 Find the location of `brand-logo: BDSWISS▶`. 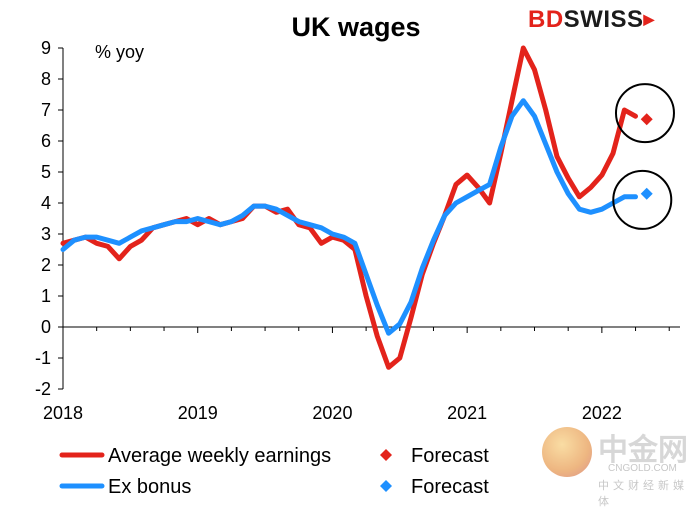

brand-logo: BDSWISS▶ is located at coordinates (591, 20).